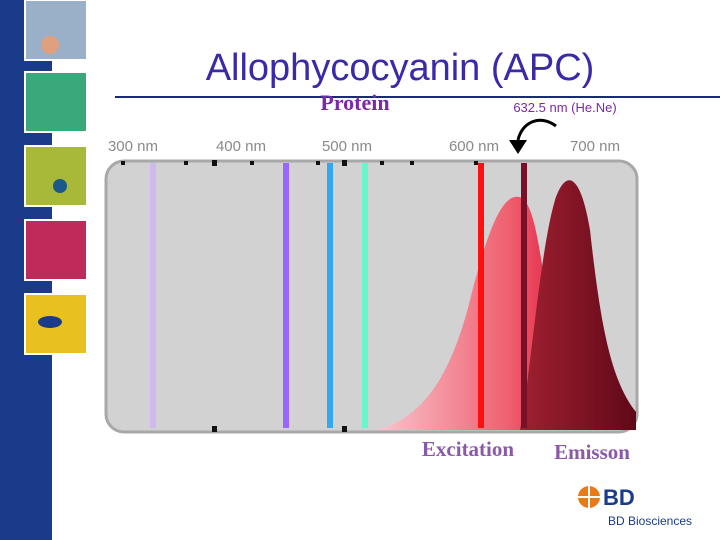 This screenshot has height=540, width=720. I want to click on wavelength-label: 500 nm, so click(347, 146).